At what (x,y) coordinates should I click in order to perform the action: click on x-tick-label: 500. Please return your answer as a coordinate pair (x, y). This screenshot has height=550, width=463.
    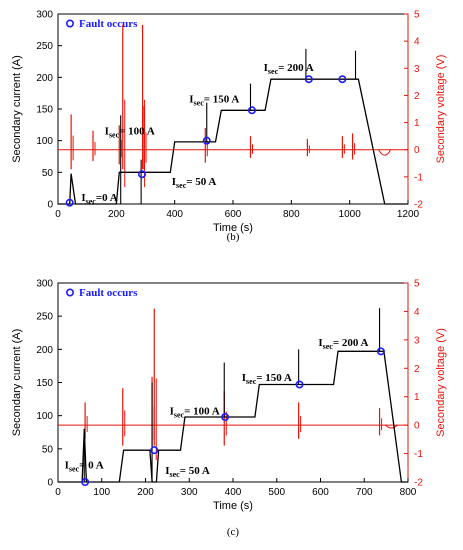
    Looking at the image, I should click on (276, 492).